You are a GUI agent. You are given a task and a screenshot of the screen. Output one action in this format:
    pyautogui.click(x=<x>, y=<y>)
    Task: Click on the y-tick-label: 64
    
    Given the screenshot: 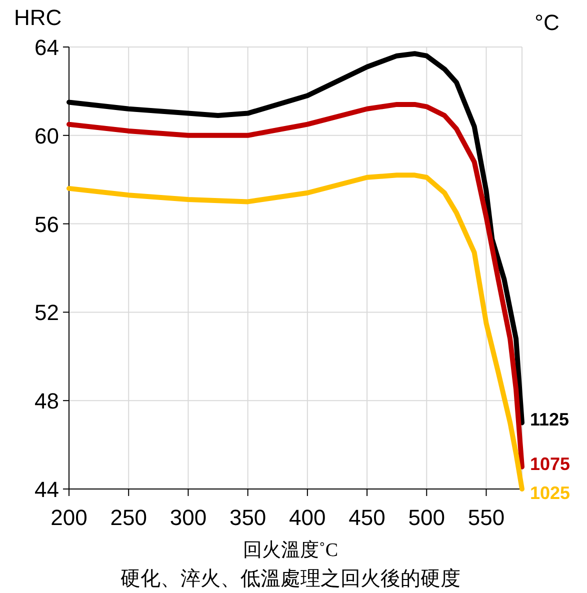 What is the action you would take?
    pyautogui.click(x=46, y=47)
    